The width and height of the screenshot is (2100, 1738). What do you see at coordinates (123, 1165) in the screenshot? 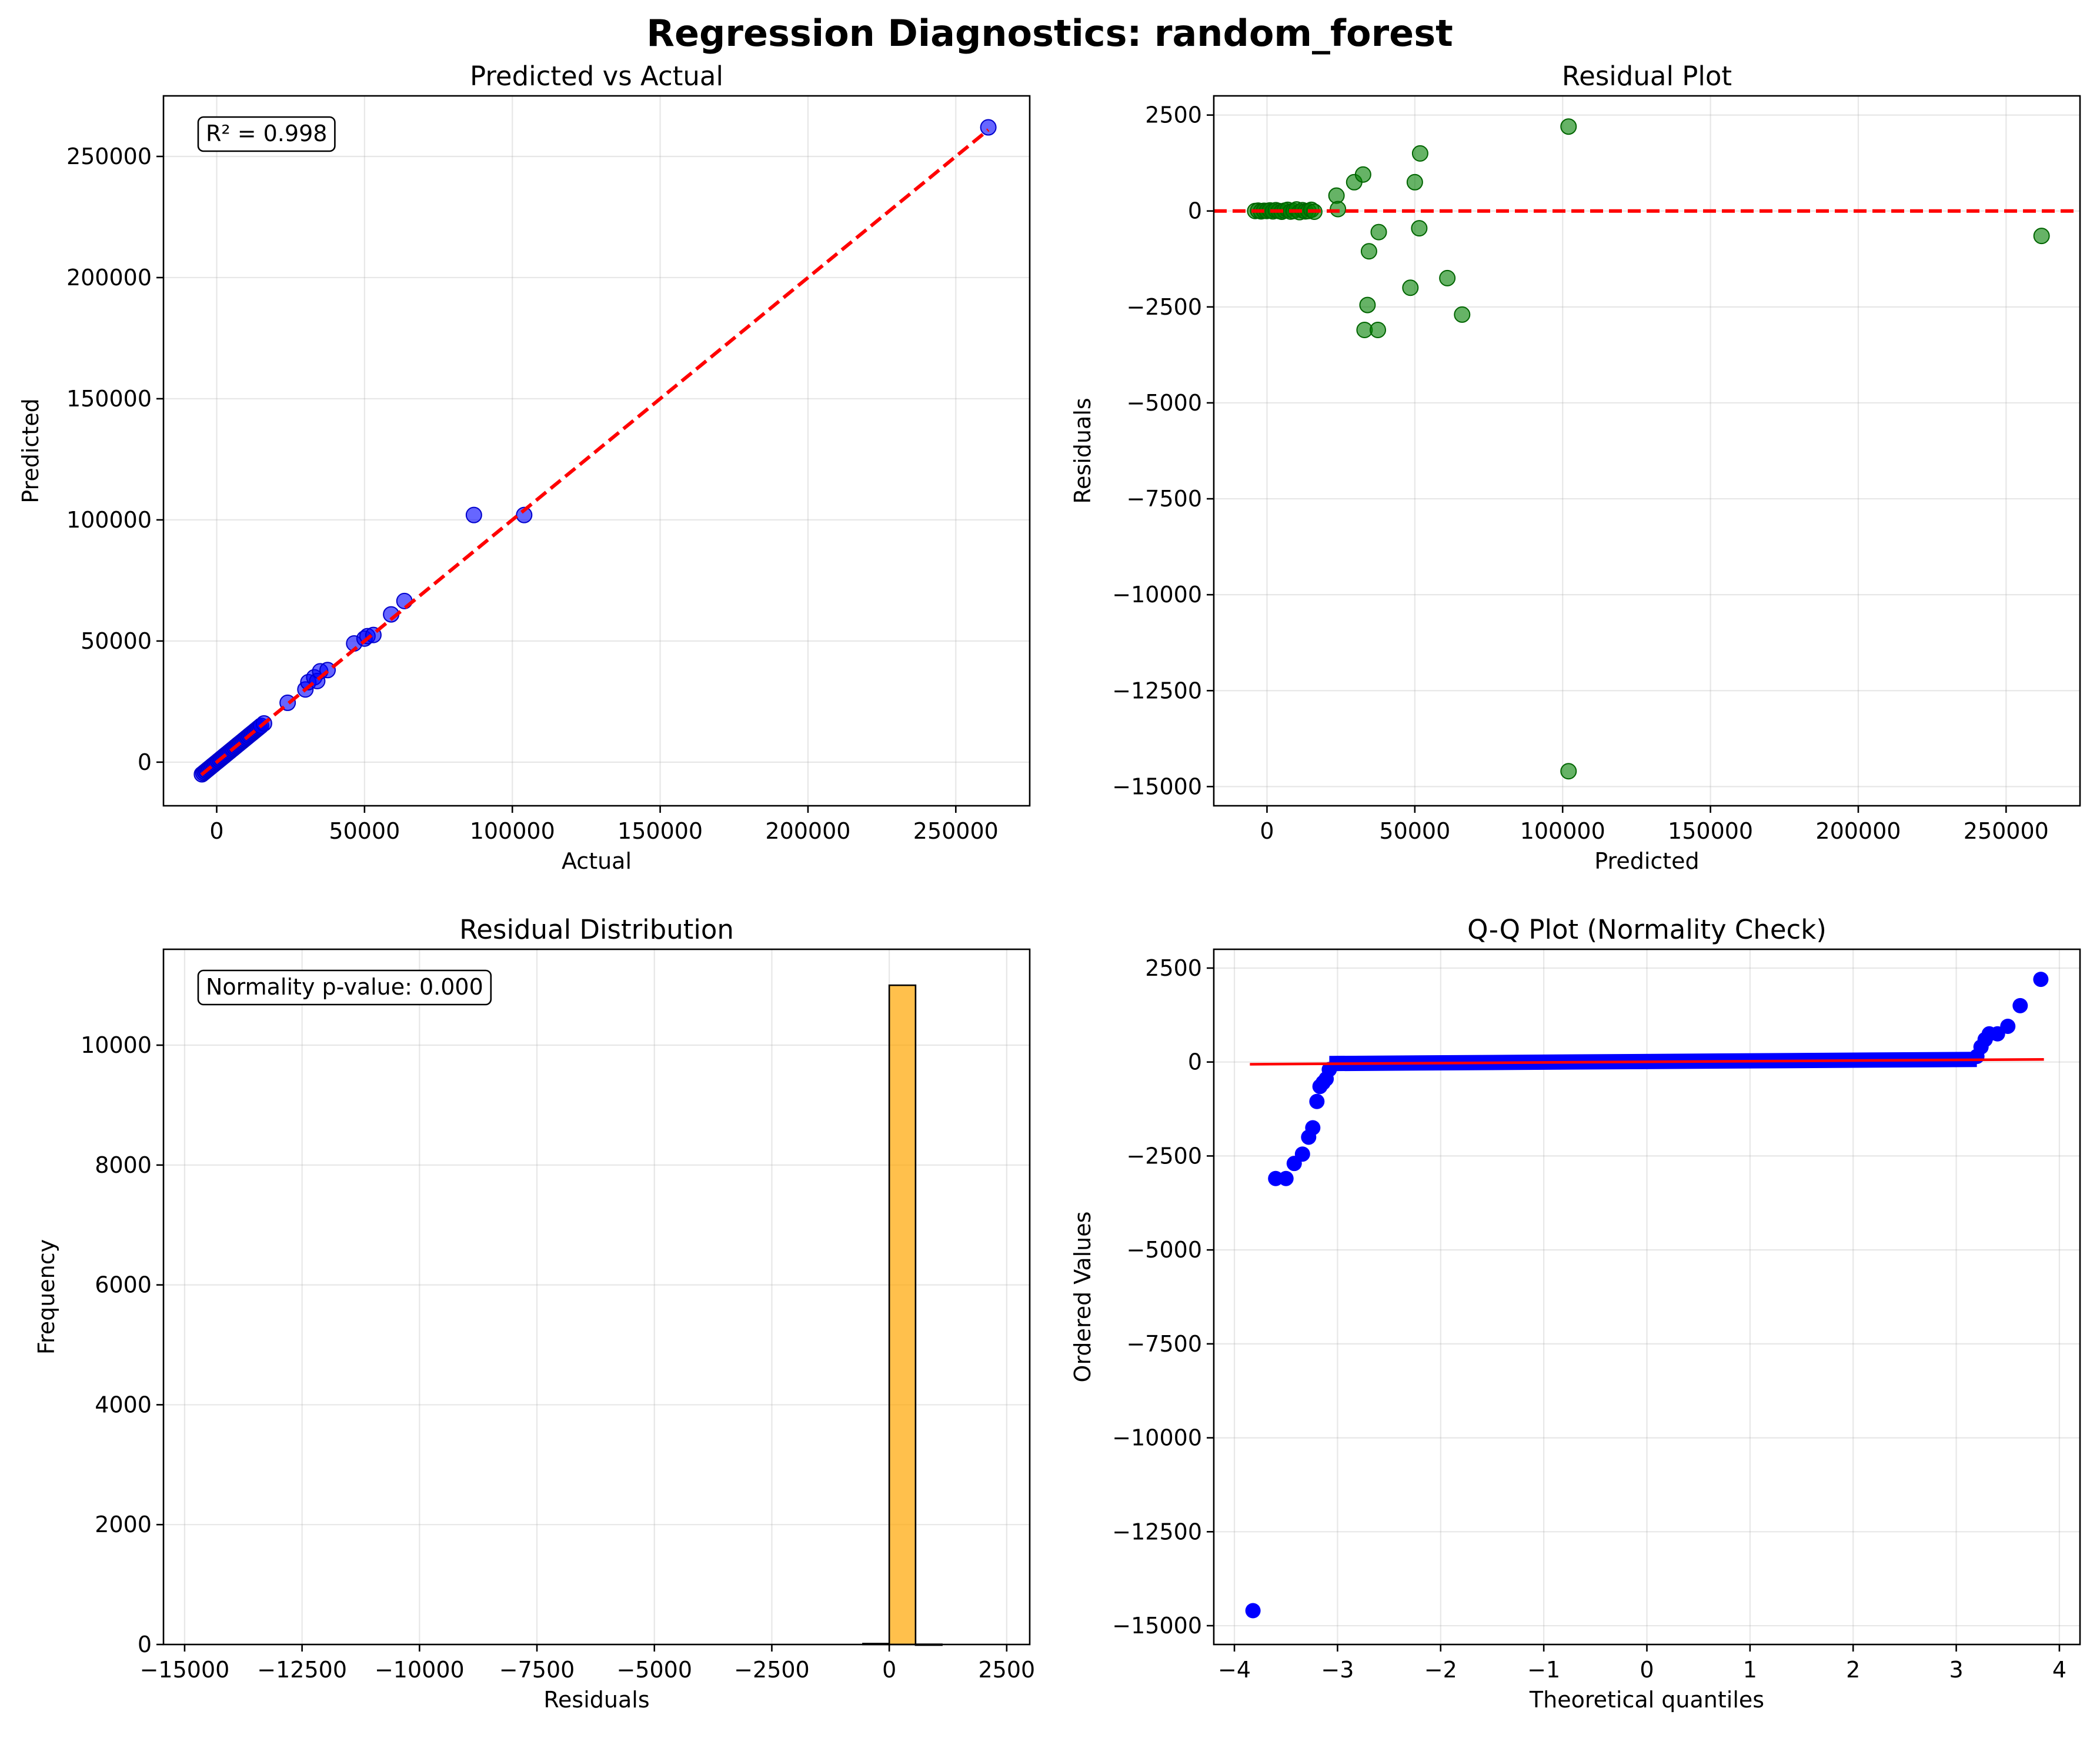
I see `y-tick-label: 8000` at bounding box center [123, 1165].